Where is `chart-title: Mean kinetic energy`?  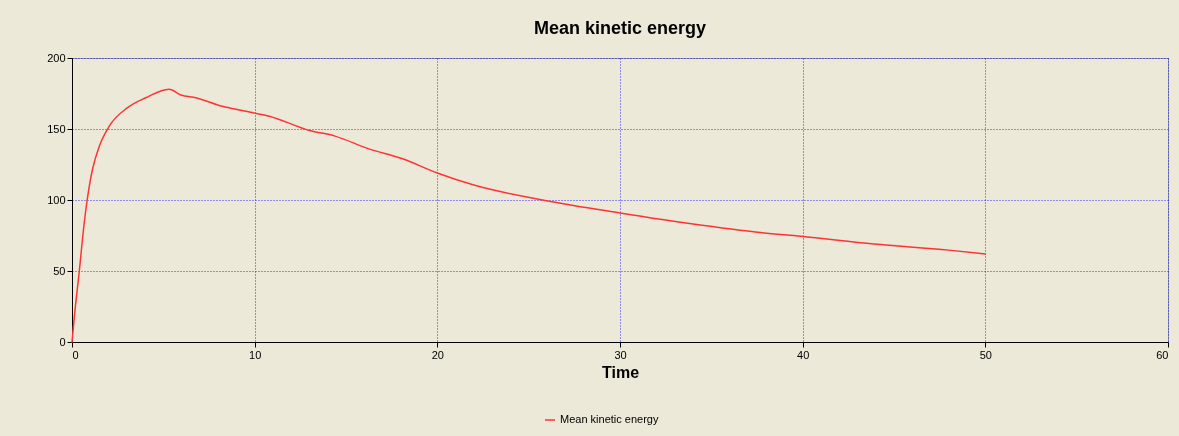 chart-title: Mean kinetic energy is located at coordinates (620, 28).